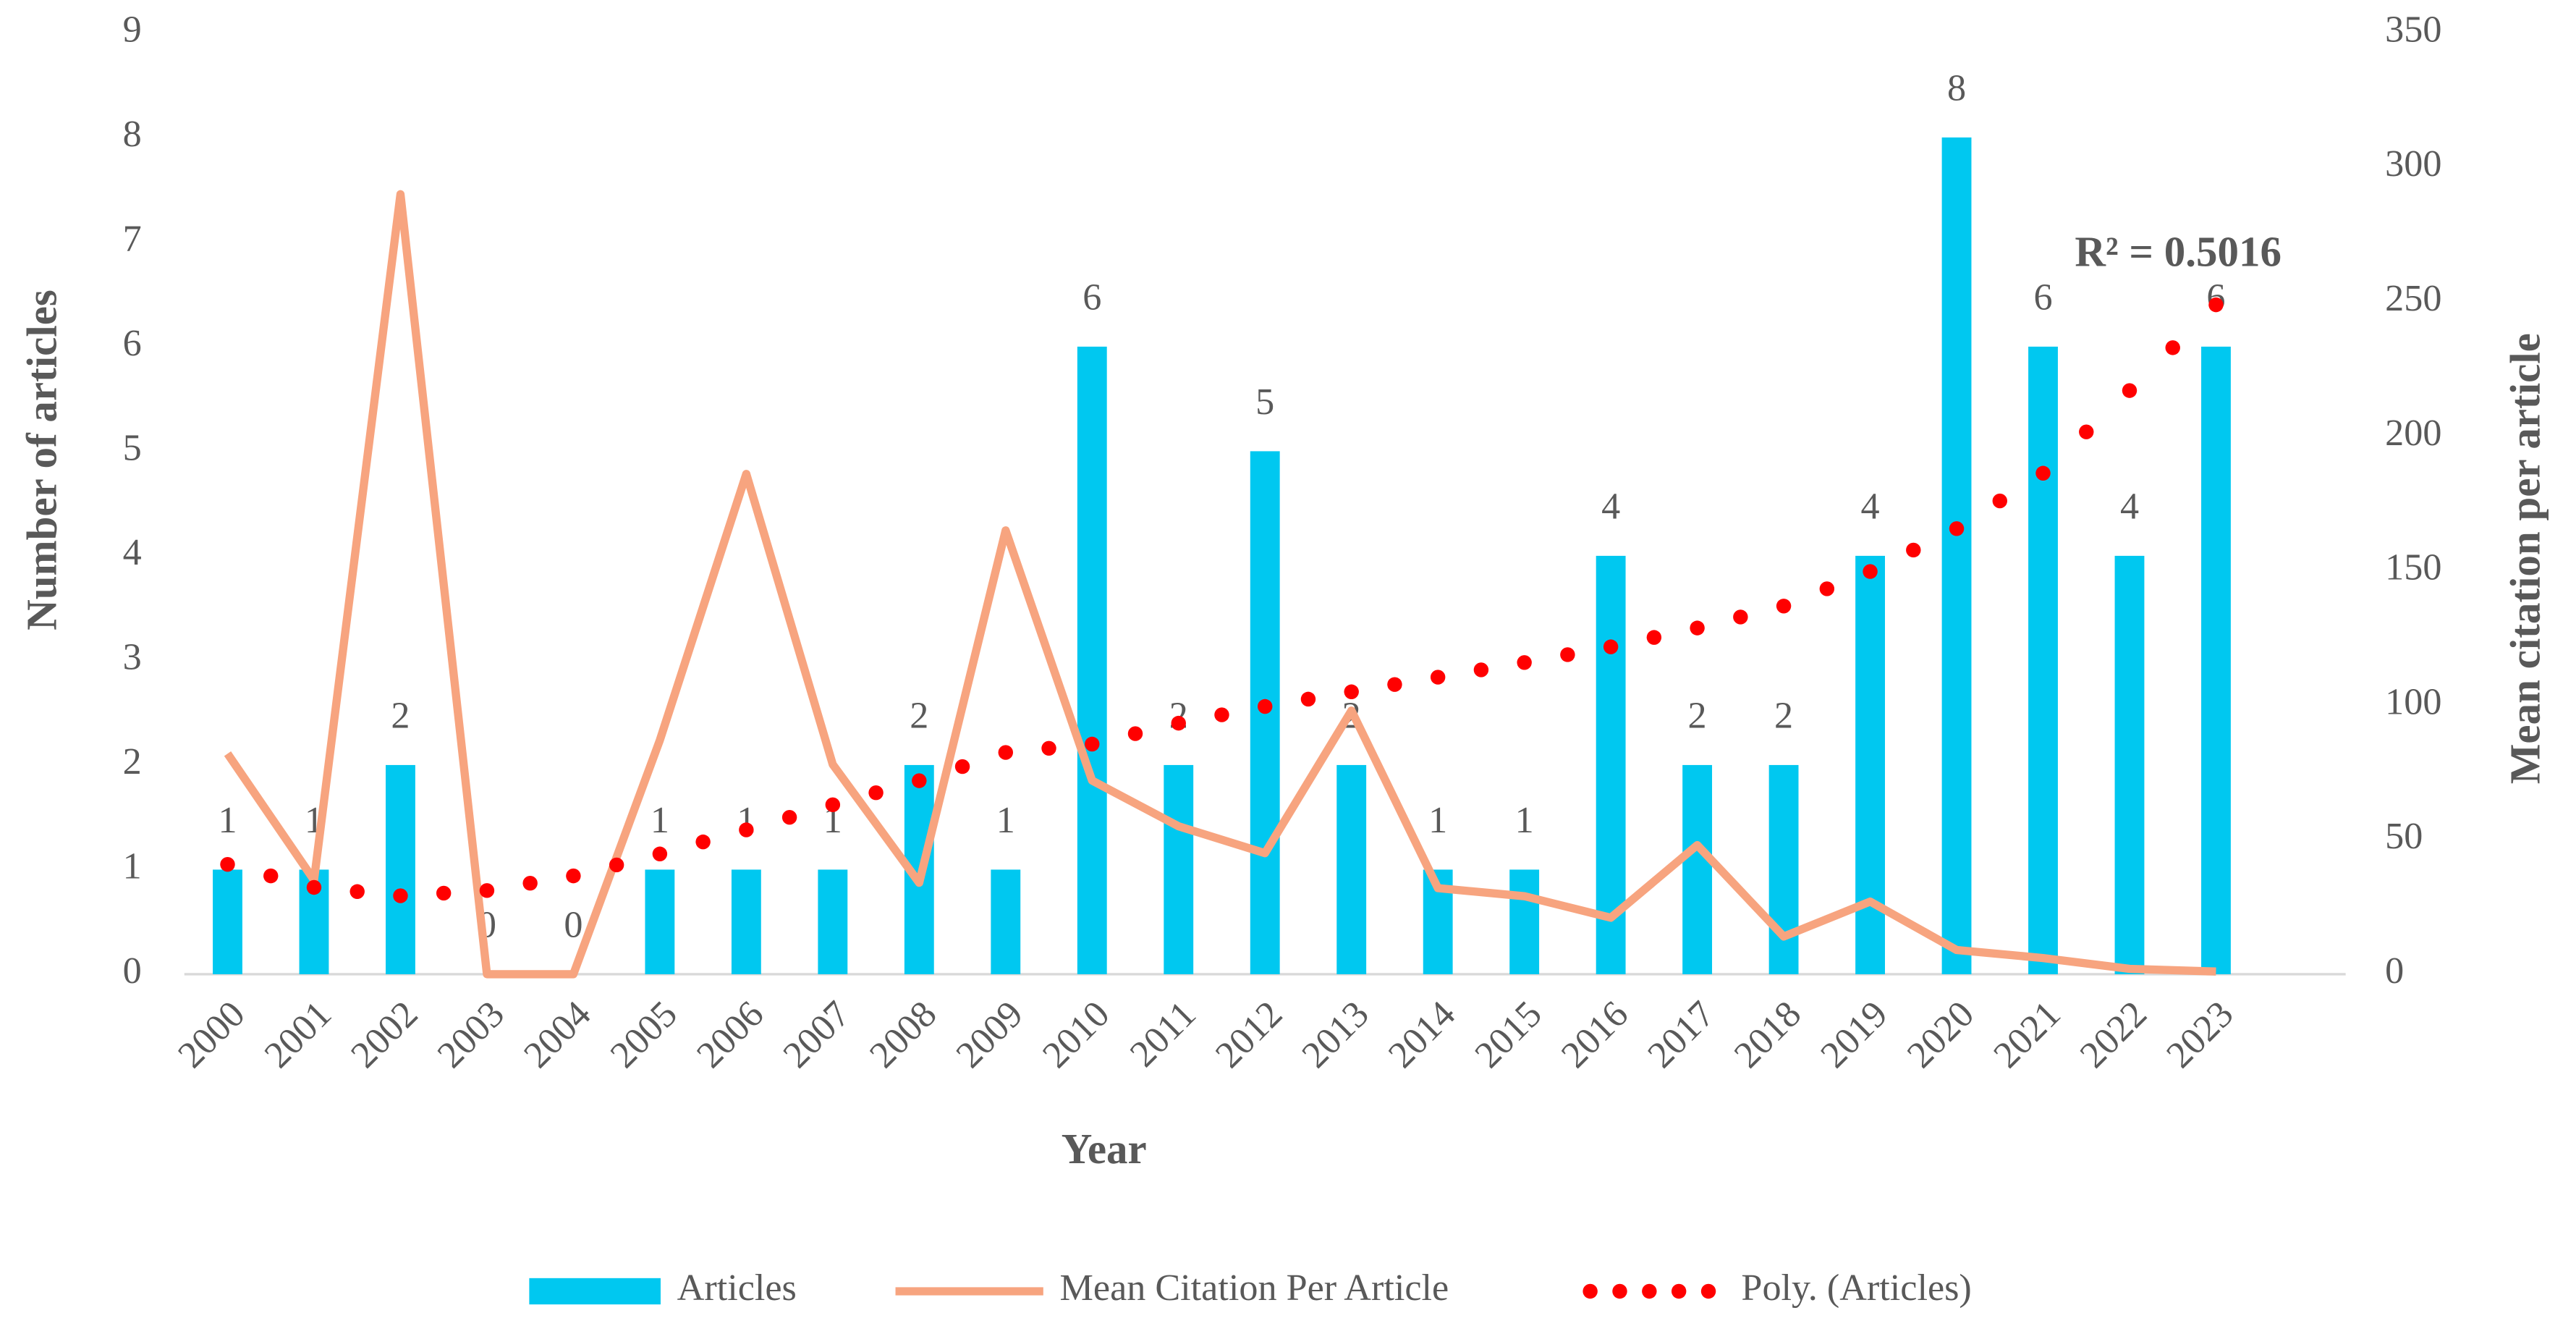 The height and width of the screenshot is (1334, 2576). What do you see at coordinates (132, 971) in the screenshot?
I see `y-tick-label: 0` at bounding box center [132, 971].